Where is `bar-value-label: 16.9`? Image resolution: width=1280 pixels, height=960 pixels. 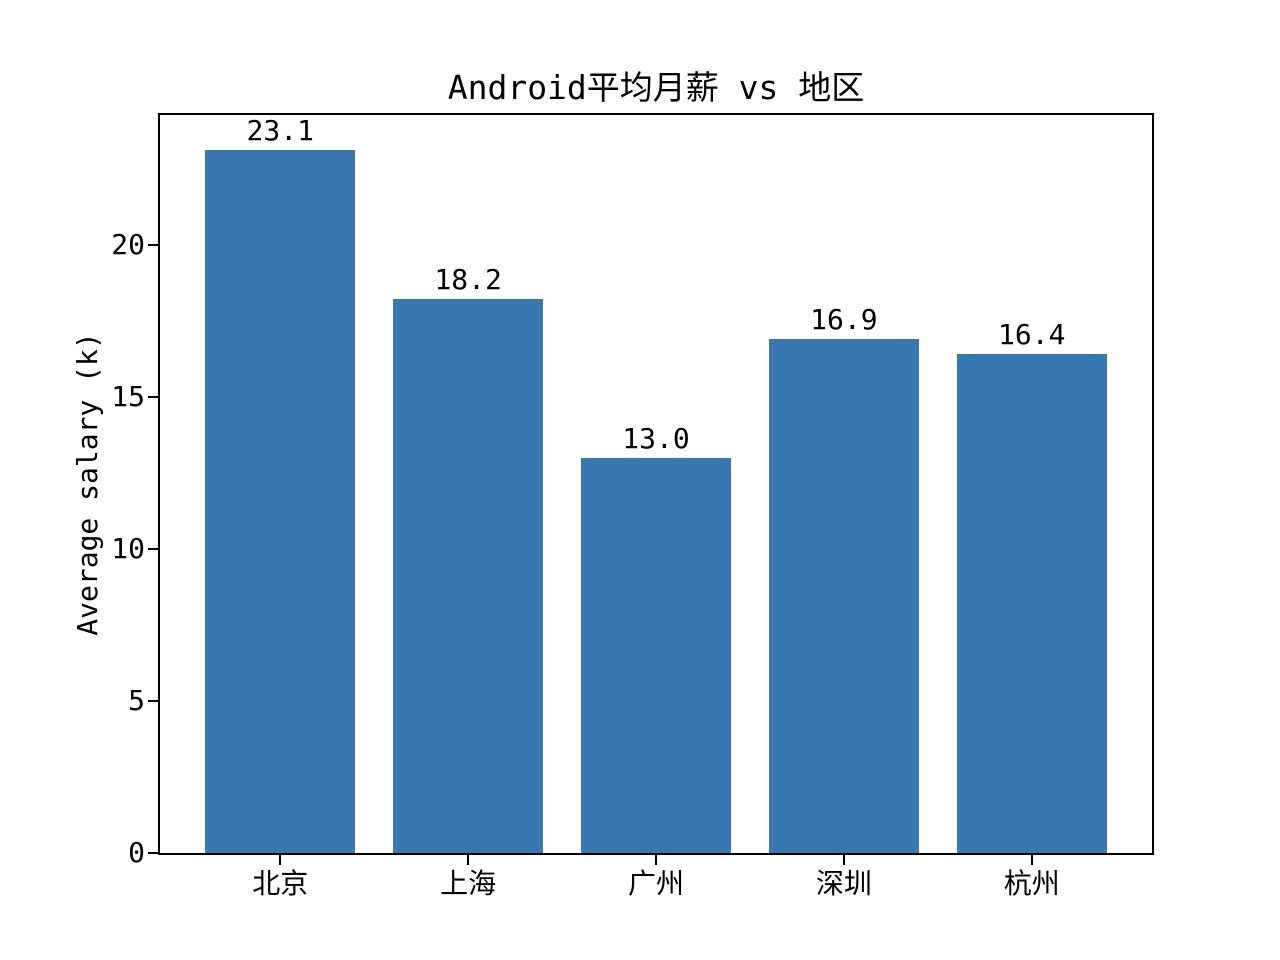 bar-value-label: 16.9 is located at coordinates (844, 319).